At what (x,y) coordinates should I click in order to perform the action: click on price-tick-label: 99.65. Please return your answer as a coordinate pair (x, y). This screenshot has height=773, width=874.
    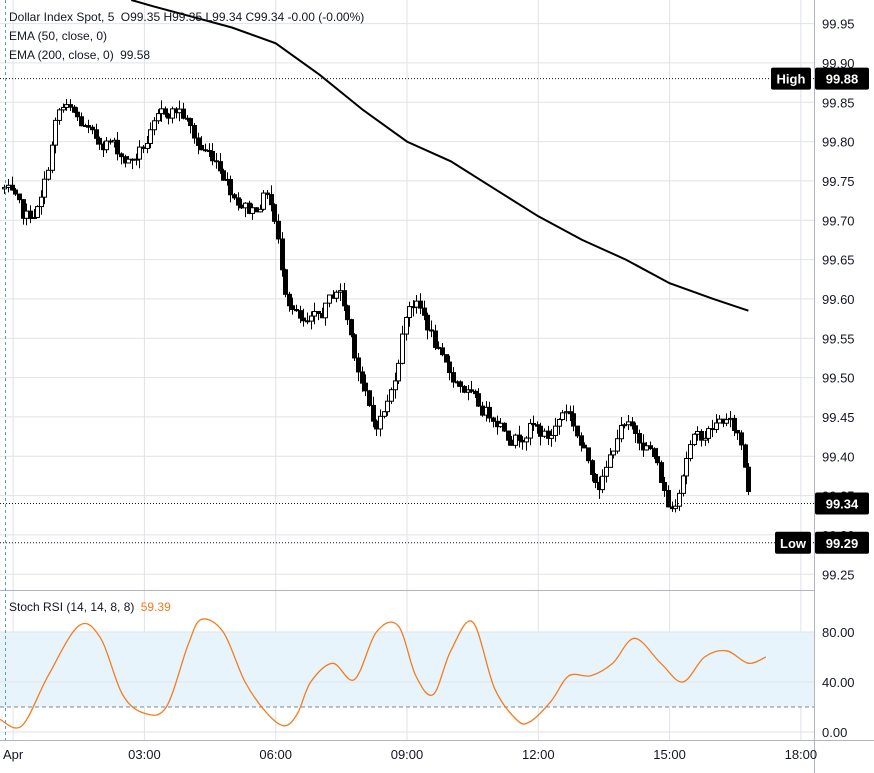
    Looking at the image, I should click on (838, 260).